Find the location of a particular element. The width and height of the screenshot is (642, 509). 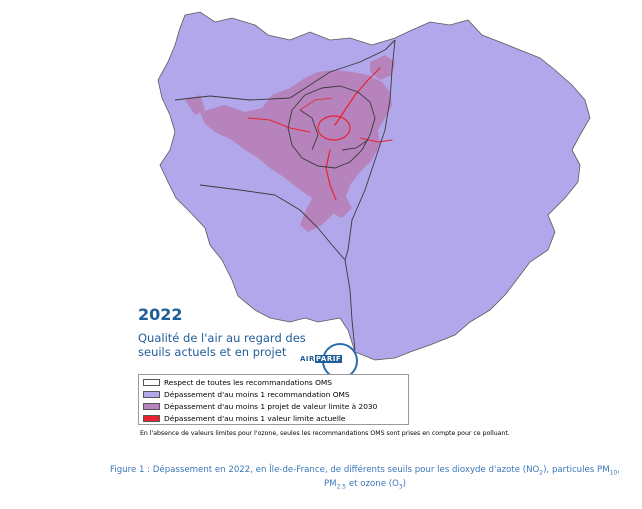

roads-current-limit-exceedance is located at coordinates (320, 134).